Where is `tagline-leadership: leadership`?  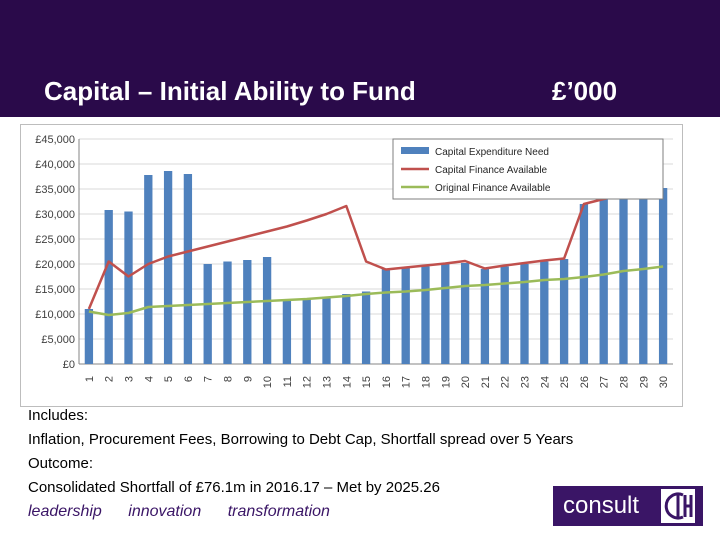
tagline-leadership: leadership is located at coordinates (65, 511).